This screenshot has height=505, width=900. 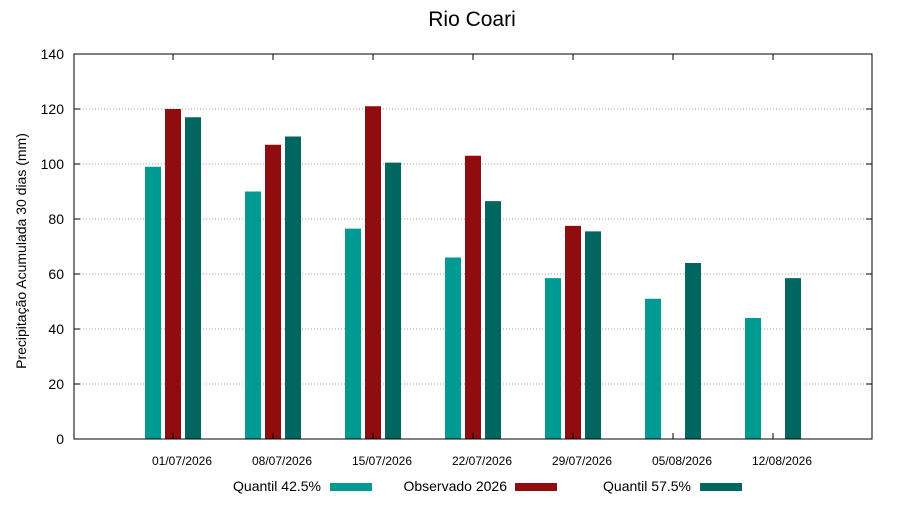 What do you see at coordinates (582, 461) in the screenshot?
I see `x-tick-label: 29/07/2026` at bounding box center [582, 461].